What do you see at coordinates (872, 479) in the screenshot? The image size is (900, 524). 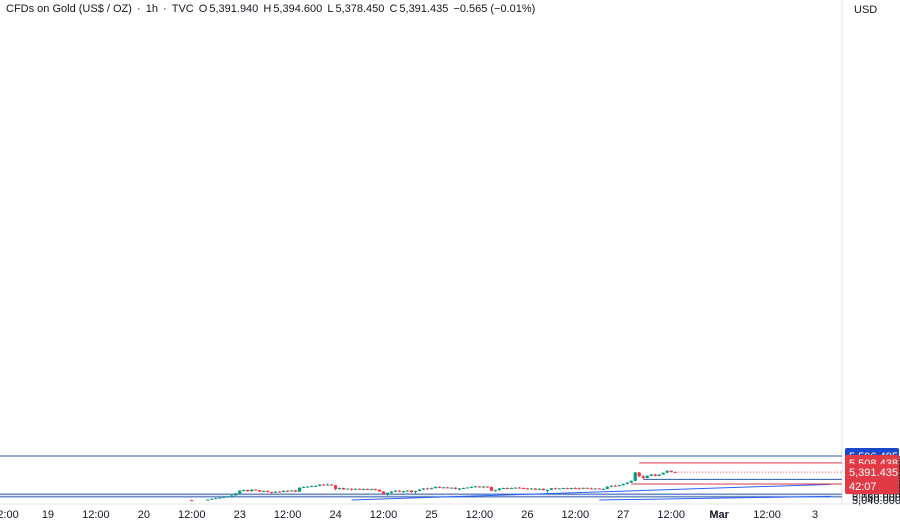 I see `last-price-badge` at bounding box center [872, 479].